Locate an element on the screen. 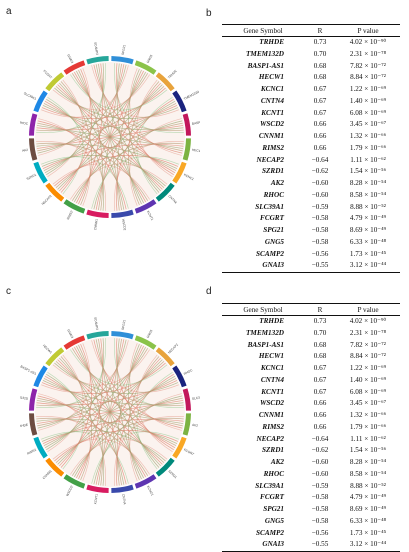 The width and height of the screenshot is (409, 552). gene-symbol-cell: RHOC is located at coordinates (273, 194).